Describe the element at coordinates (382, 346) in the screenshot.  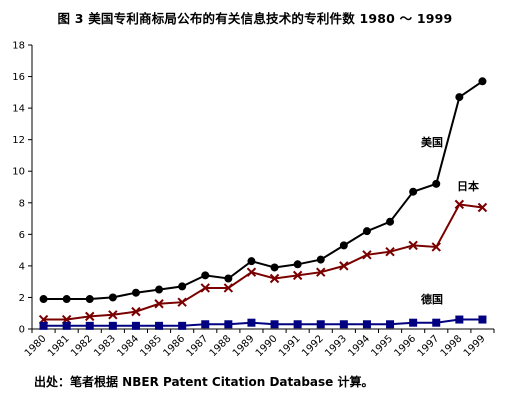
I see `x-tick-label: 1995` at that location.